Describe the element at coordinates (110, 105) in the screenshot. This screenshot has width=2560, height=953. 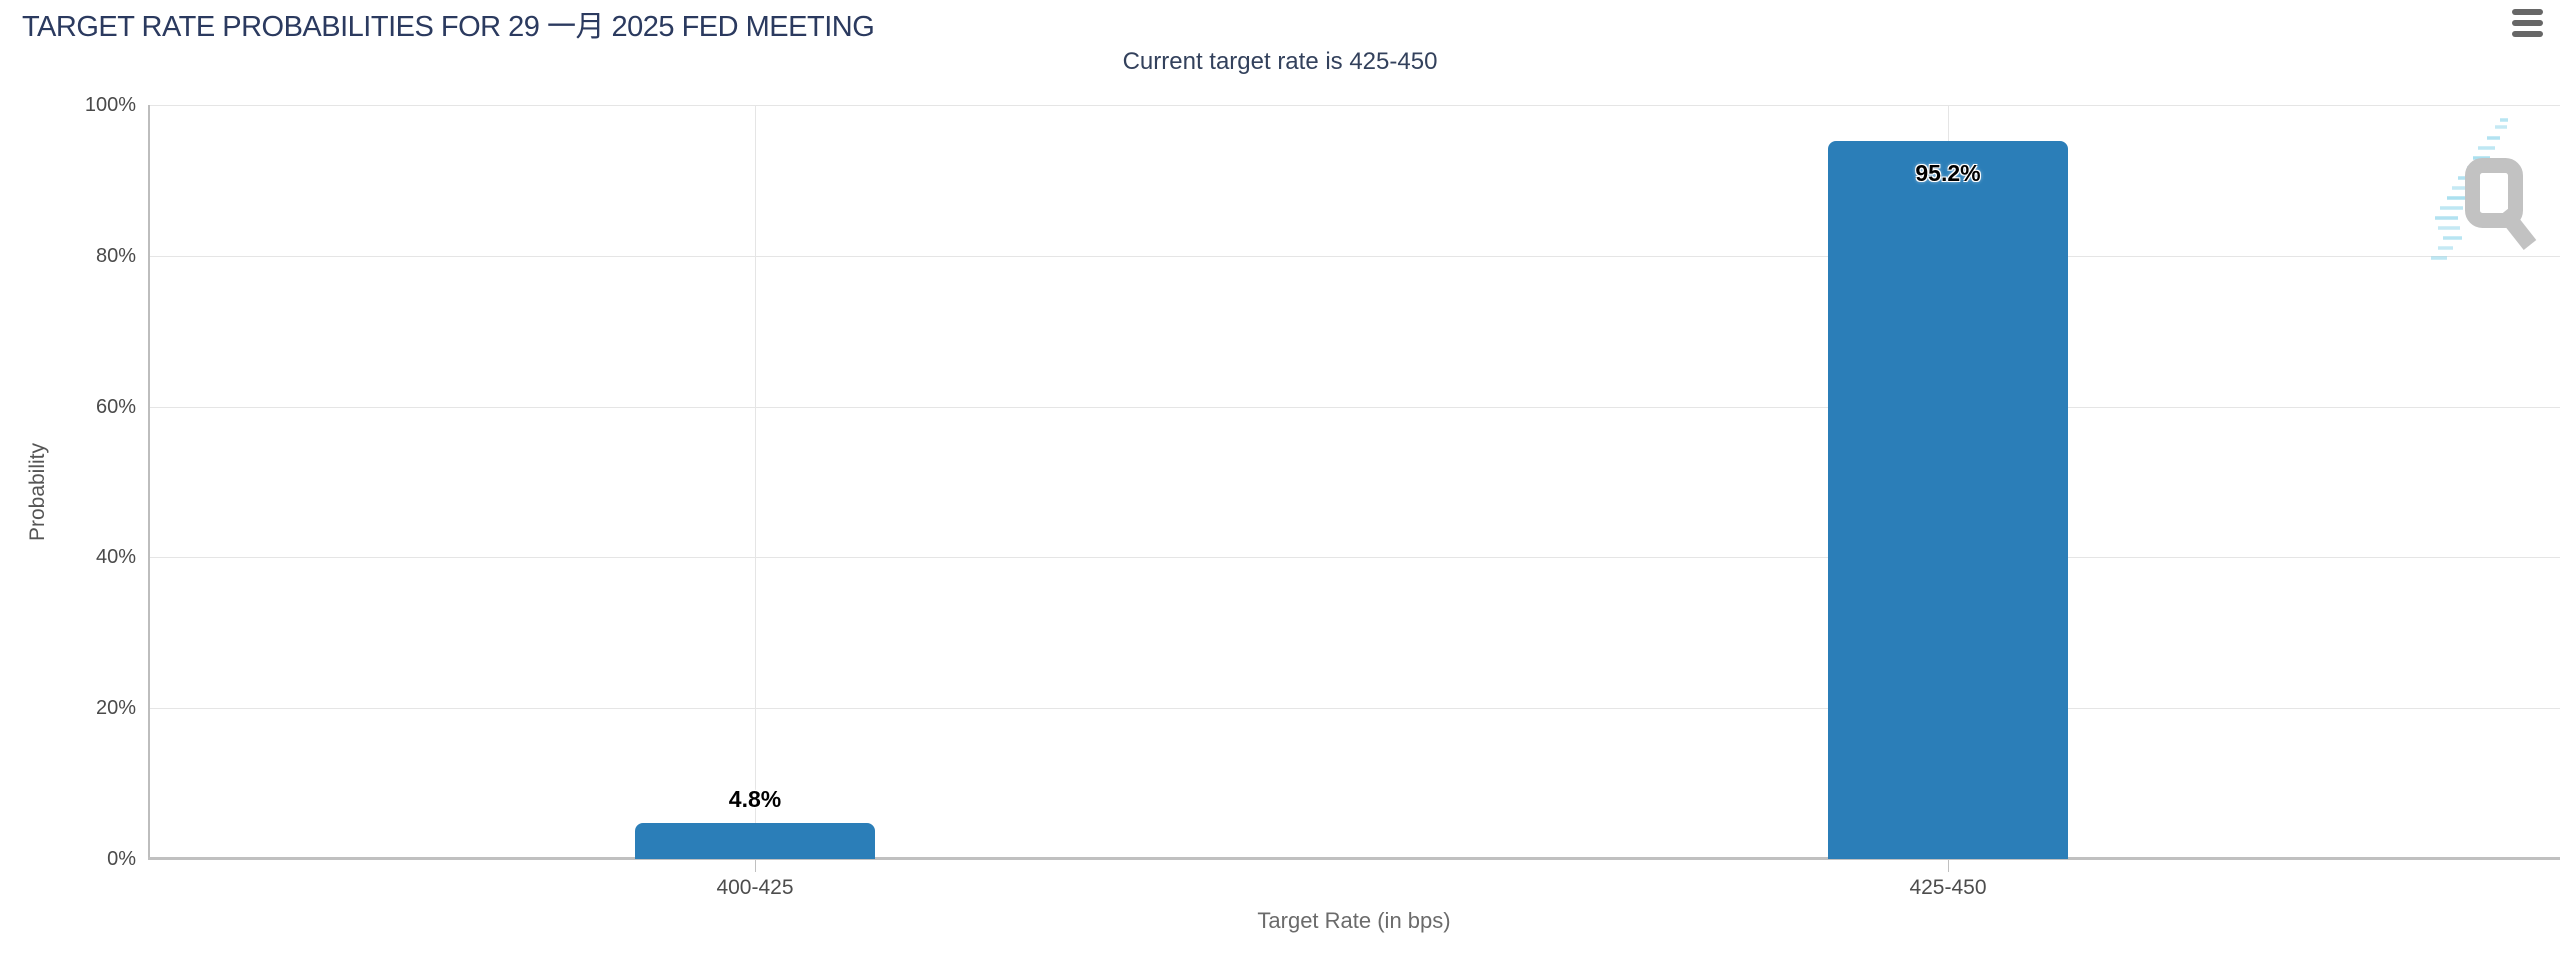
I see `y-tick-label: 100%` at that location.